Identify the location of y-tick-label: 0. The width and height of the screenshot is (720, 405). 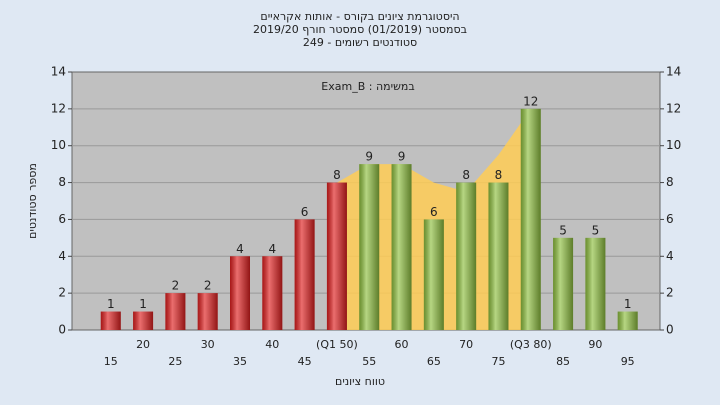
(62, 330).